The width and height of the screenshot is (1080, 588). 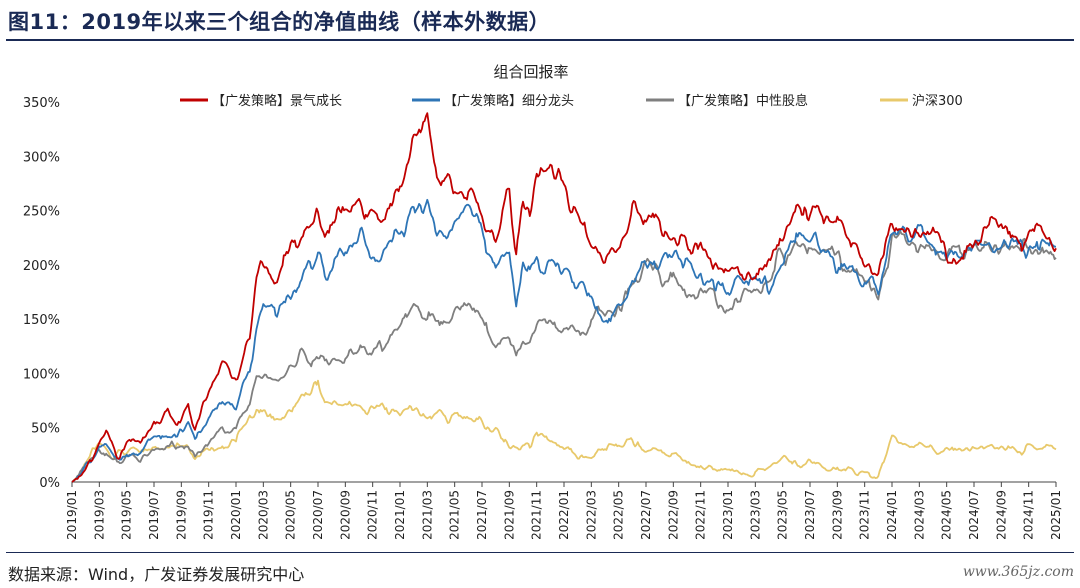 I want to click on x-tick-label: 2019/01, so click(x=72, y=515).